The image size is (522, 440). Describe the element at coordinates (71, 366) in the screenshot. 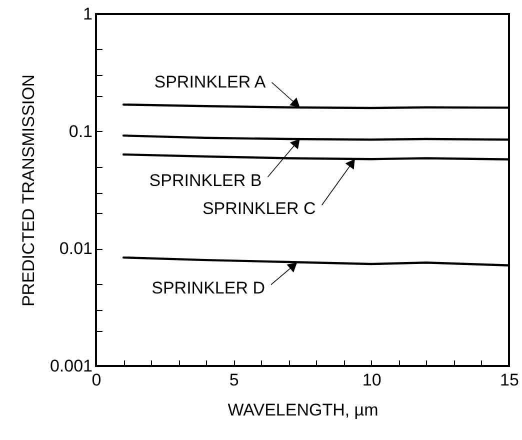

I see `y-tick-label: 0.001` at that location.